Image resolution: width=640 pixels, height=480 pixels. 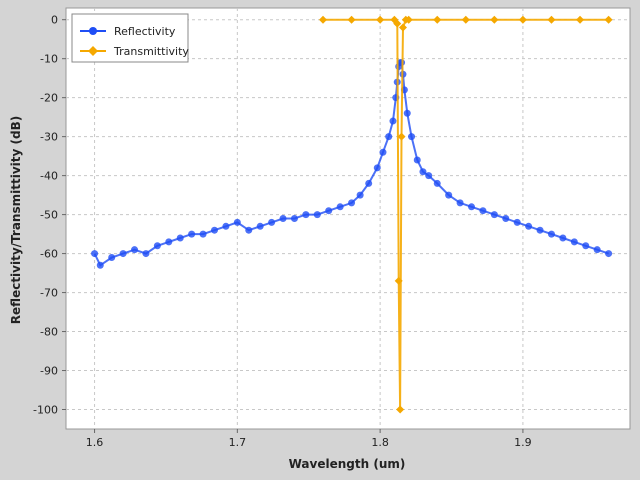 What do you see at coordinates (145, 31) in the screenshot?
I see `legend-label-reflectivity: Reflectivity` at bounding box center [145, 31].